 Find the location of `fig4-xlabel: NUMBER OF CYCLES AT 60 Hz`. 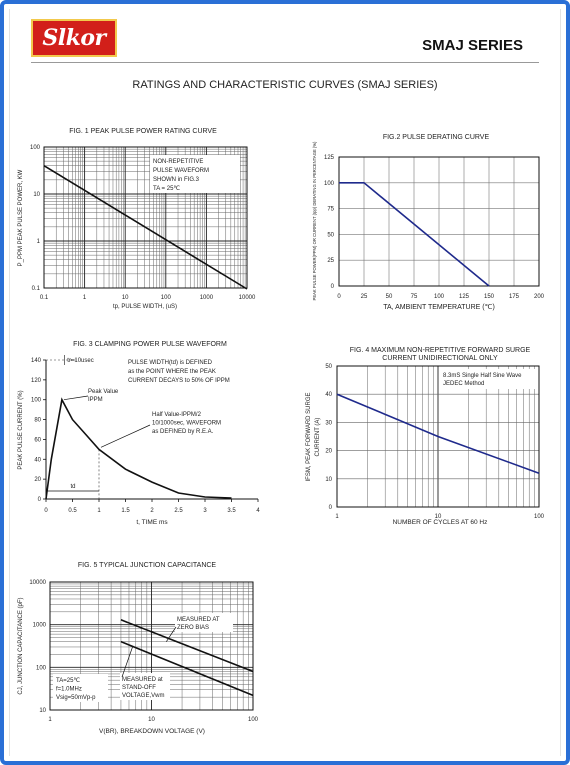

fig4-xlabel: NUMBER OF CYCLES AT 60 Hz is located at coordinates (440, 522).